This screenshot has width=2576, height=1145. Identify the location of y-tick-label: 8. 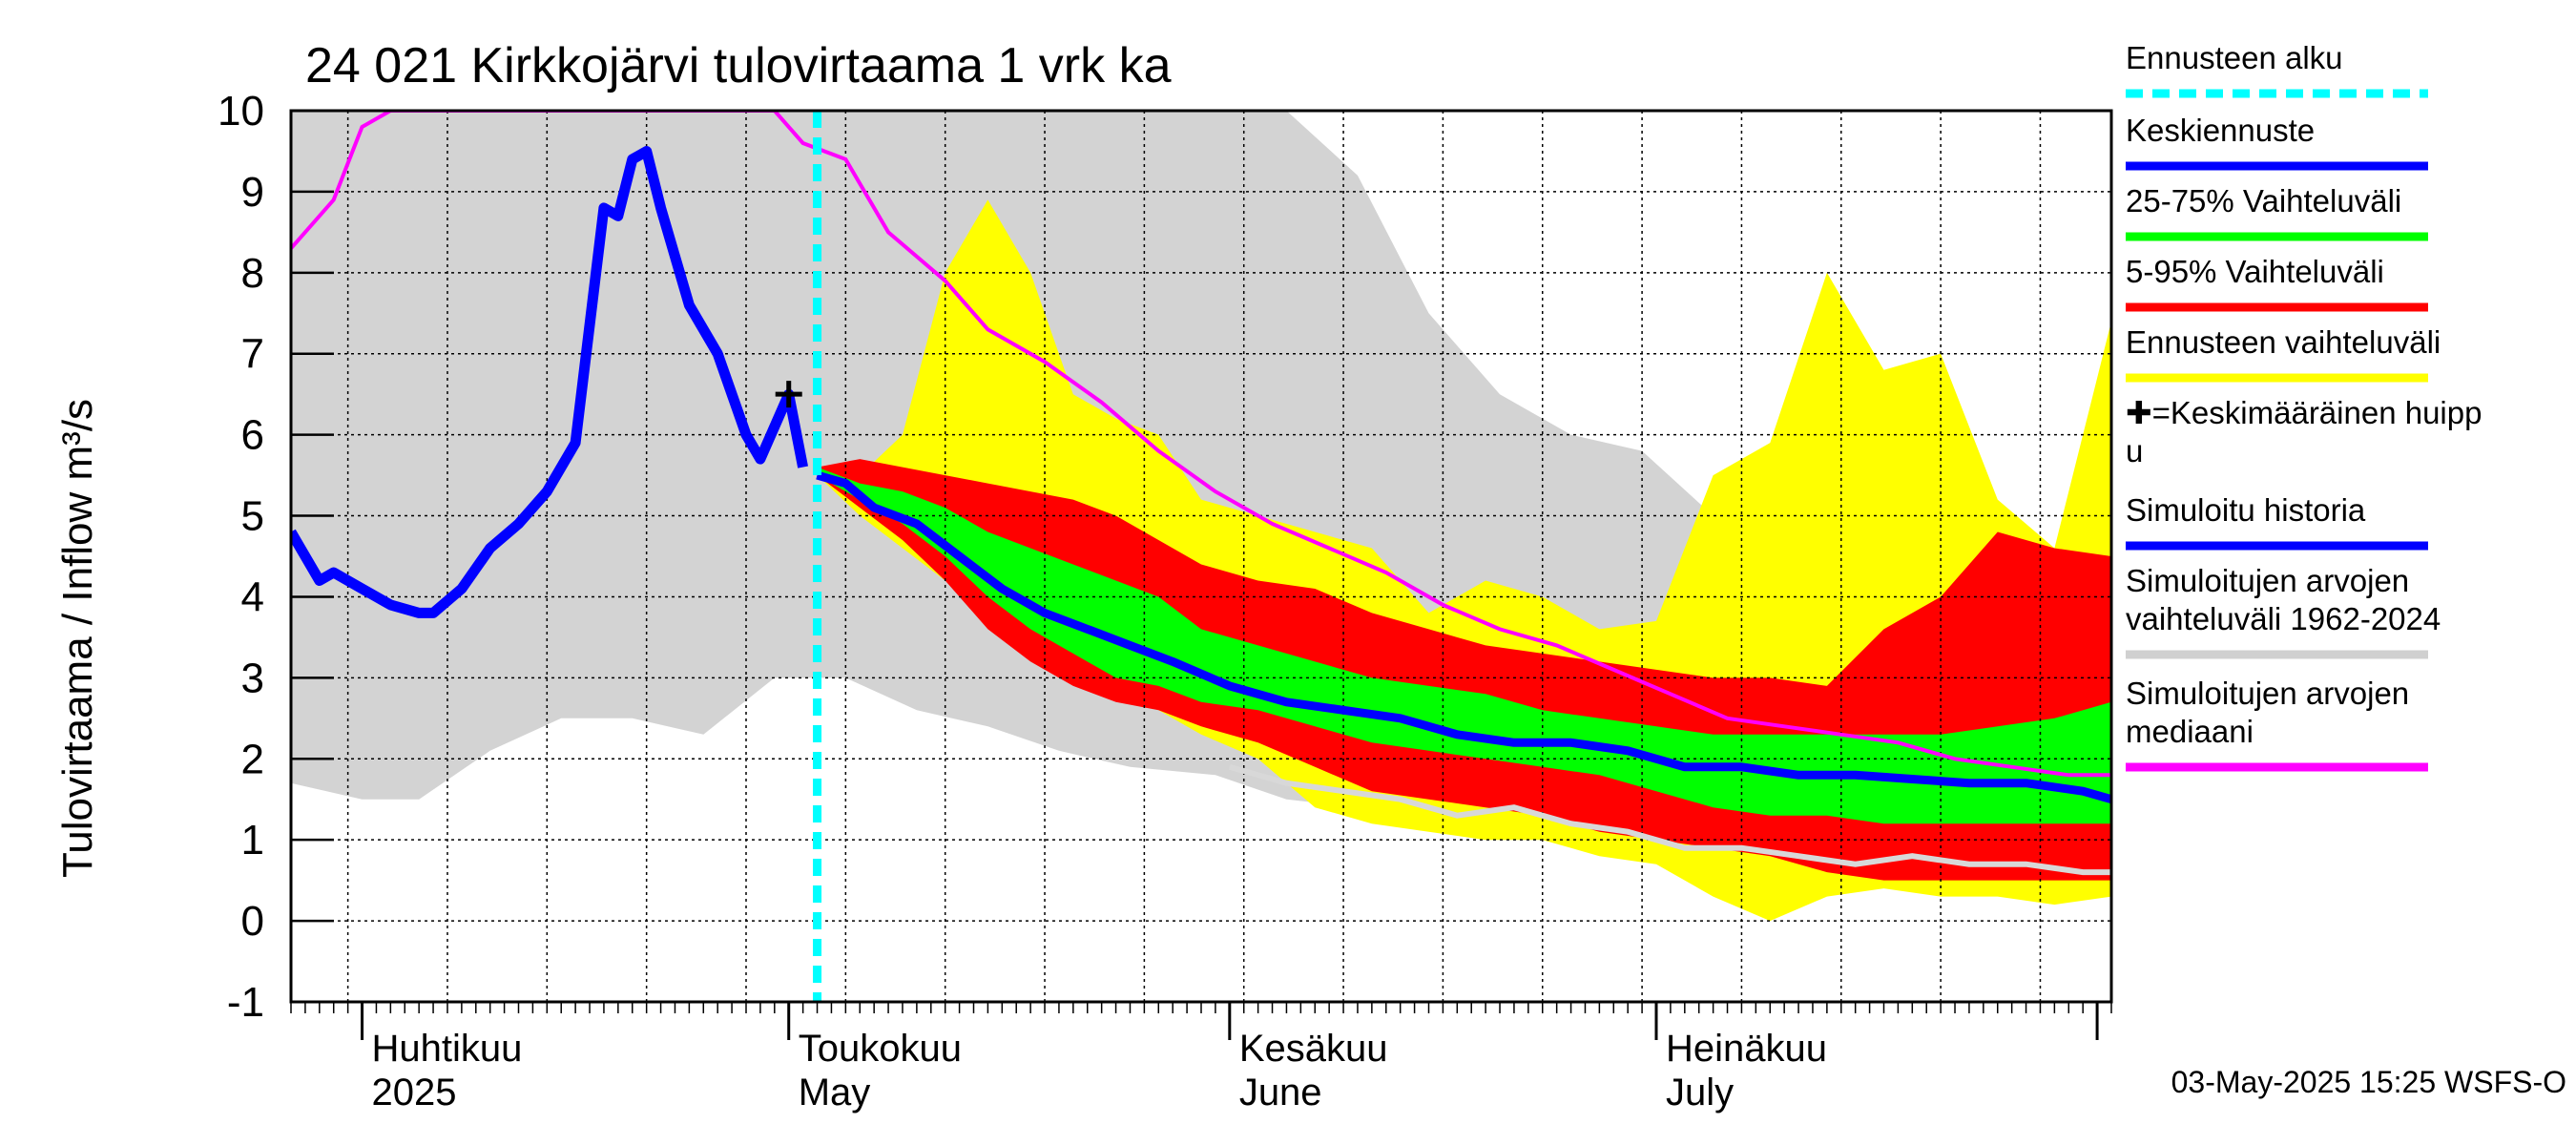
(252, 273).